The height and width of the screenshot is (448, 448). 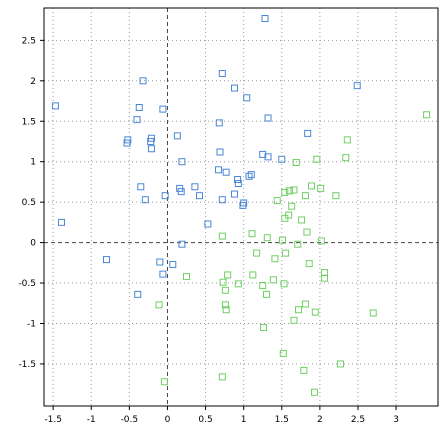 What do you see at coordinates (33, 244) in the screenshot?
I see `y-tick-label: 0` at bounding box center [33, 244].